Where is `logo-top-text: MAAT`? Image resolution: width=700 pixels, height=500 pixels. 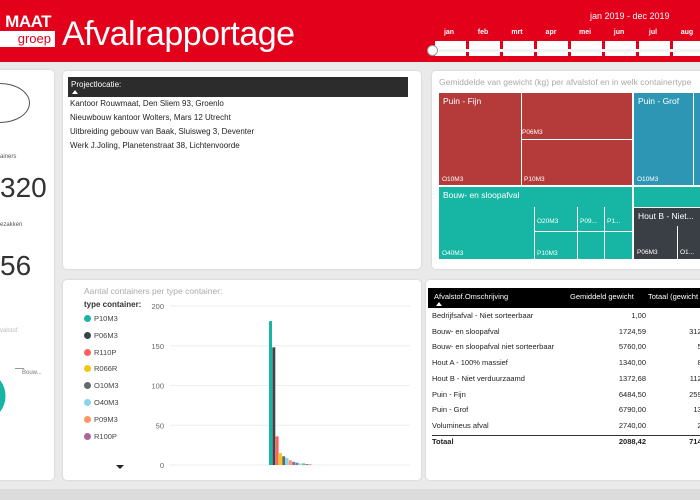
logo-top-text: MAAT is located at coordinates (27, 21).